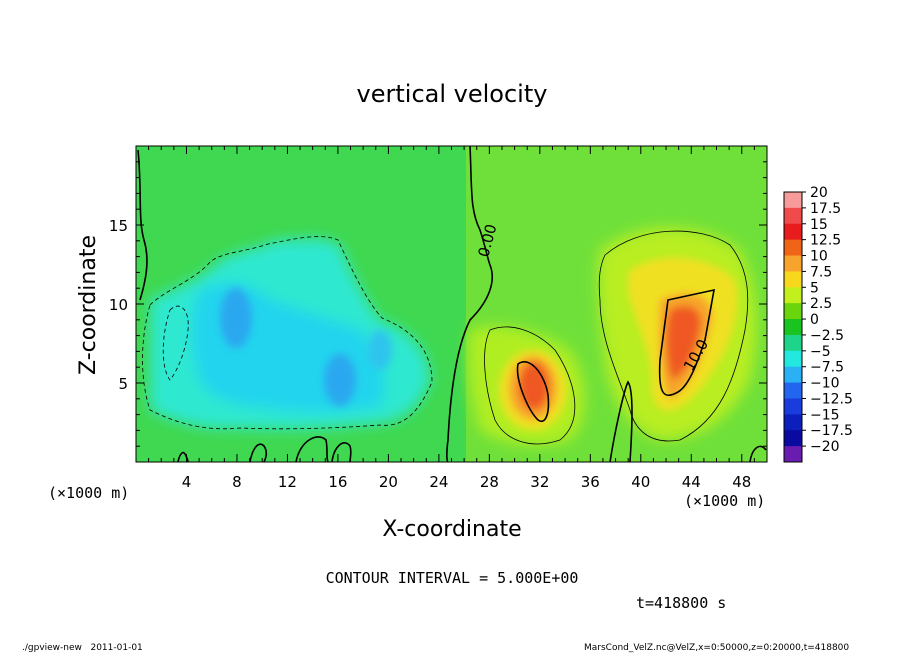 This screenshot has height=654, width=904. I want to click on x-tick-label: 24, so click(438, 482).